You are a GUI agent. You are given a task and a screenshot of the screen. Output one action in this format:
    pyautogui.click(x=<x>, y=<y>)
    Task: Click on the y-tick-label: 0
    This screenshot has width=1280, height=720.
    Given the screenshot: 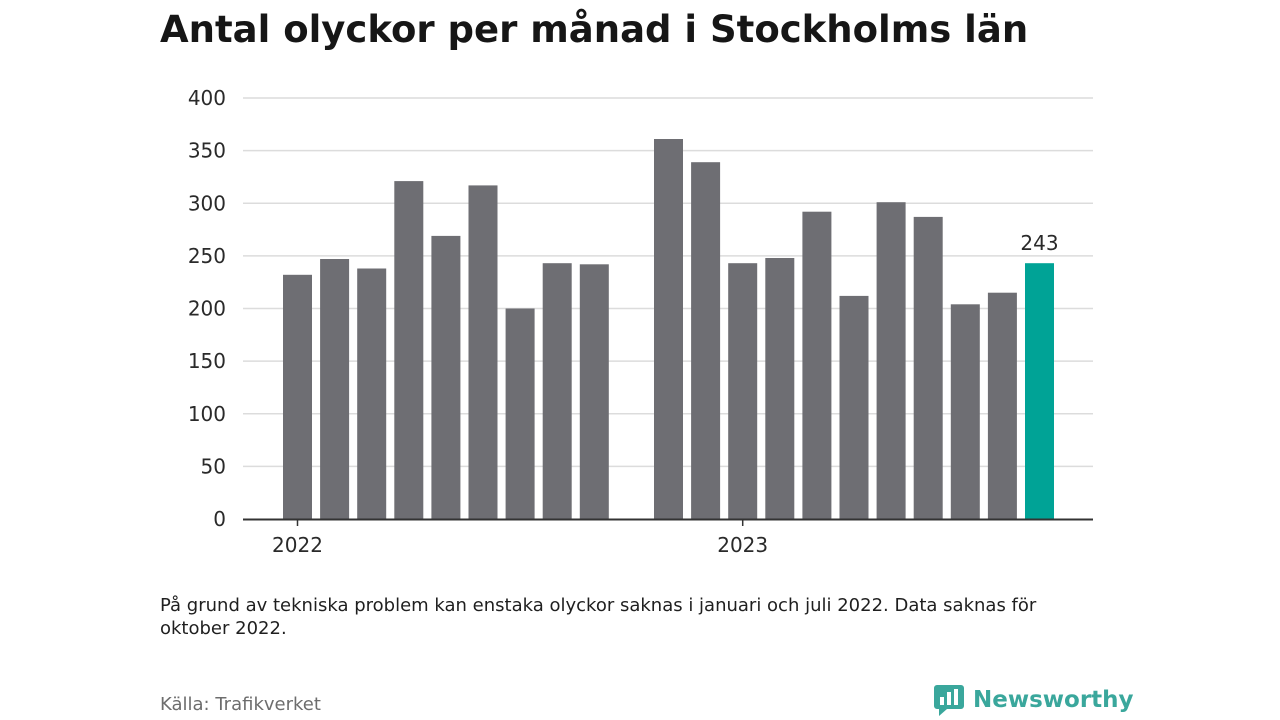 What is the action you would take?
    pyautogui.click(x=219, y=519)
    